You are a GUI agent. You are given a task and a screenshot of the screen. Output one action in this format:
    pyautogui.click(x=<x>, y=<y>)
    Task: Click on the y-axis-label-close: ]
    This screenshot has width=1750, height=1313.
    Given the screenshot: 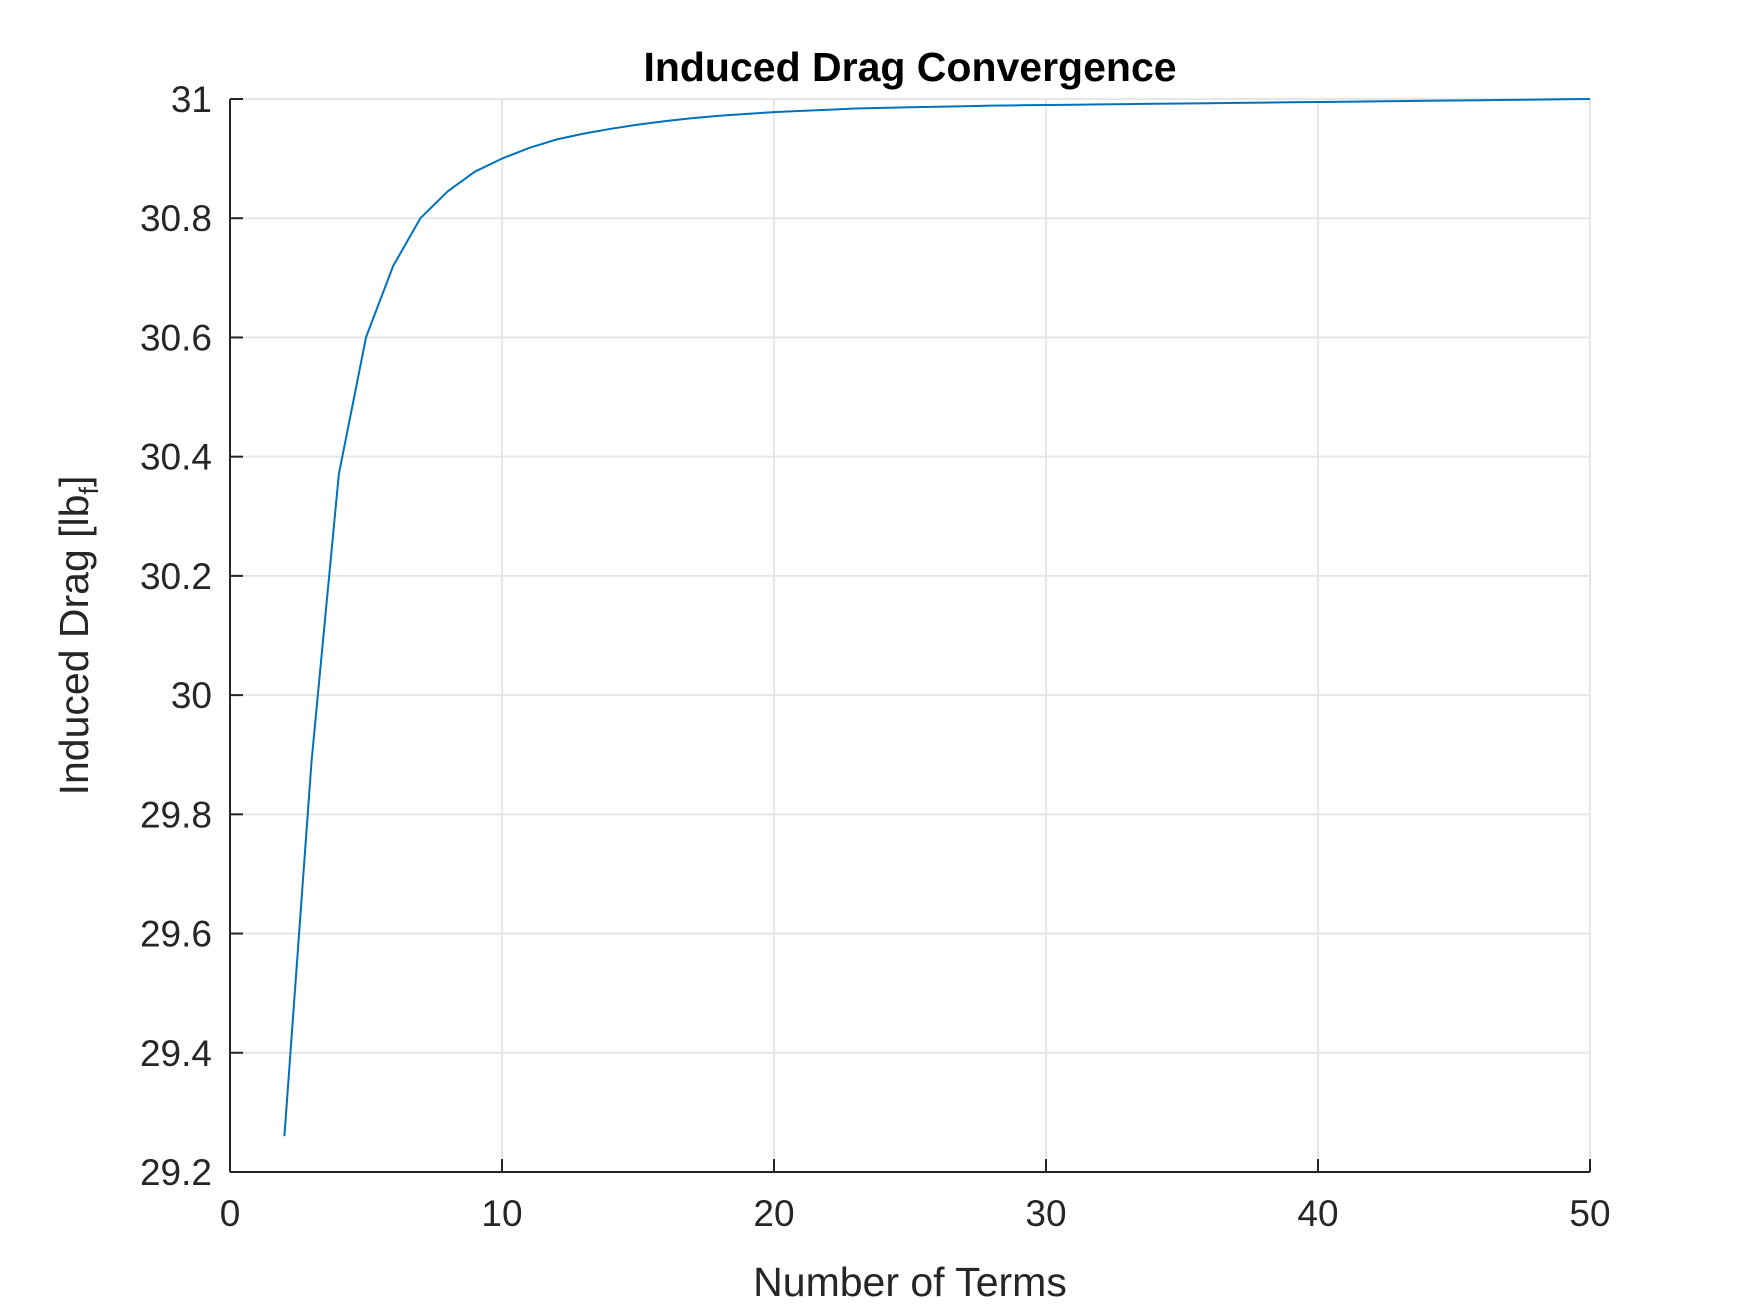 What is the action you would take?
    pyautogui.click(x=74, y=481)
    